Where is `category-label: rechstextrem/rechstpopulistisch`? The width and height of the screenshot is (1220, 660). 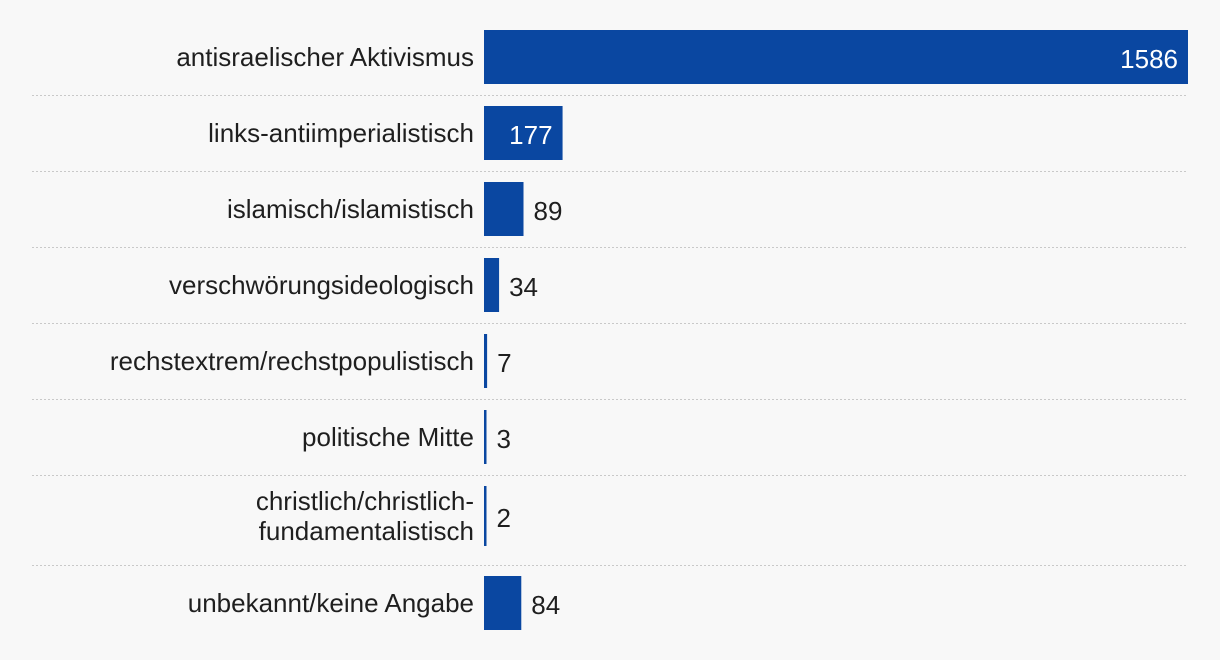 category-label: rechstextrem/rechstpopulistisch is located at coordinates (292, 361).